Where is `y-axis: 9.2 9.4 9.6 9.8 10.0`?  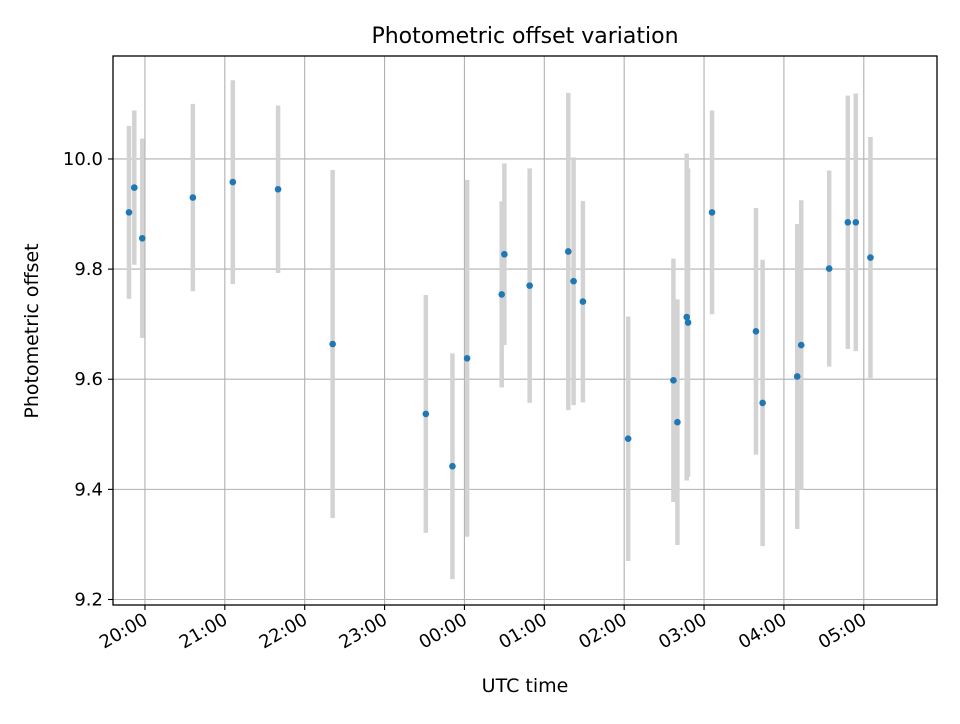
y-axis: 9.2 9.4 9.6 9.8 10.0 is located at coordinates (88, 379).